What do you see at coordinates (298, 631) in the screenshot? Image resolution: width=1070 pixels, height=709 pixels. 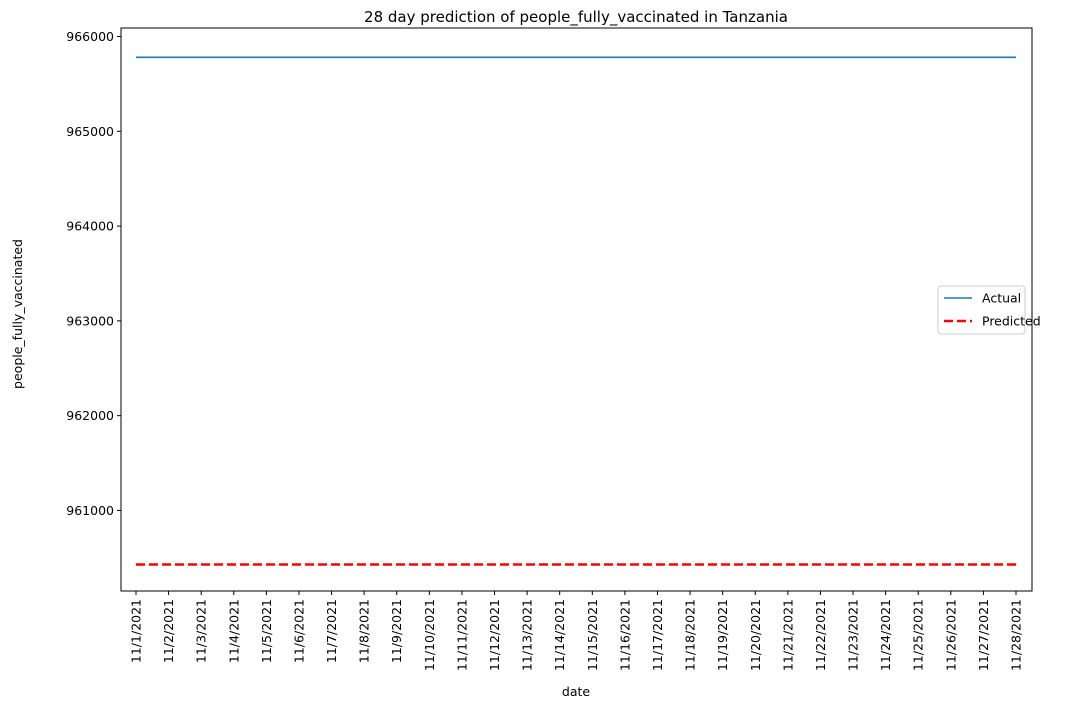 I see `x-tick-label: 11/6/2021` at bounding box center [298, 631].